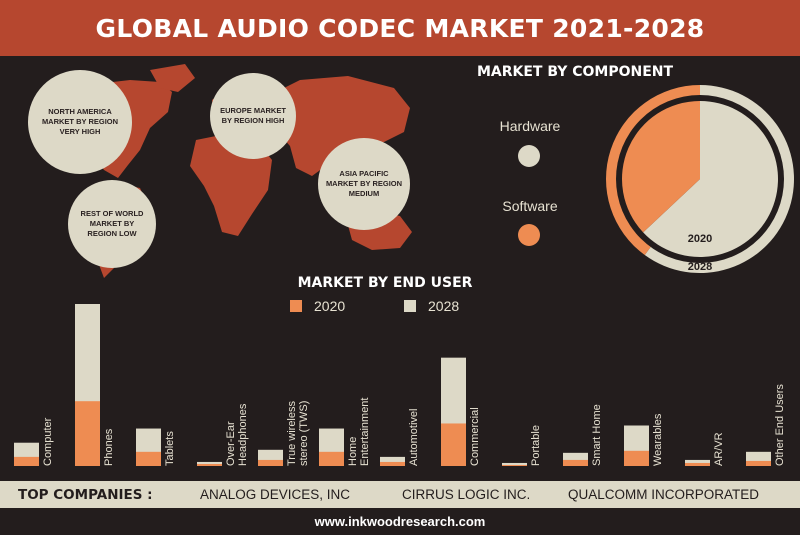 Image resolution: width=800 pixels, height=535 pixels. I want to click on asia-pacific-label: ASIA PACIFIC MARKET BY REGION MEDIUM, so click(364, 183).